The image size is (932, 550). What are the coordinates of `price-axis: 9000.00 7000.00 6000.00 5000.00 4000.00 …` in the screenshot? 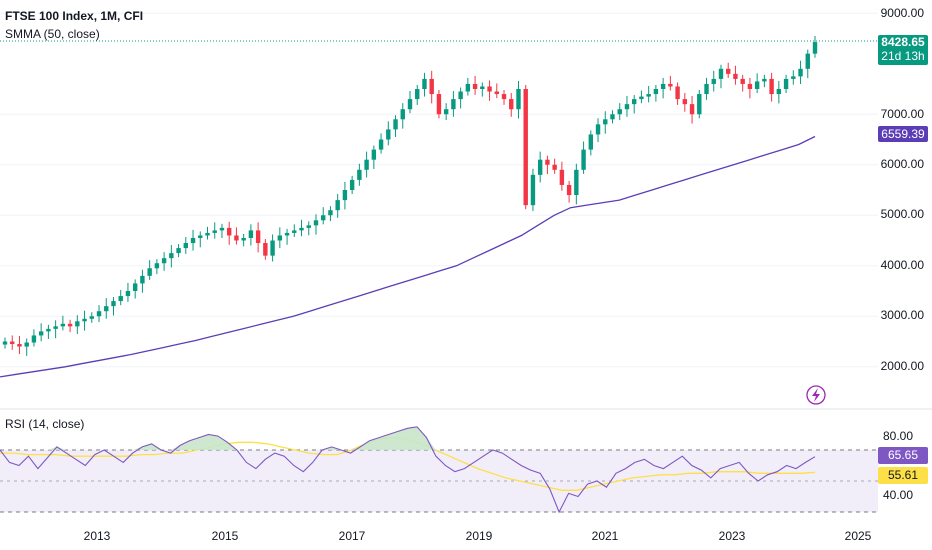 It's located at (903, 189).